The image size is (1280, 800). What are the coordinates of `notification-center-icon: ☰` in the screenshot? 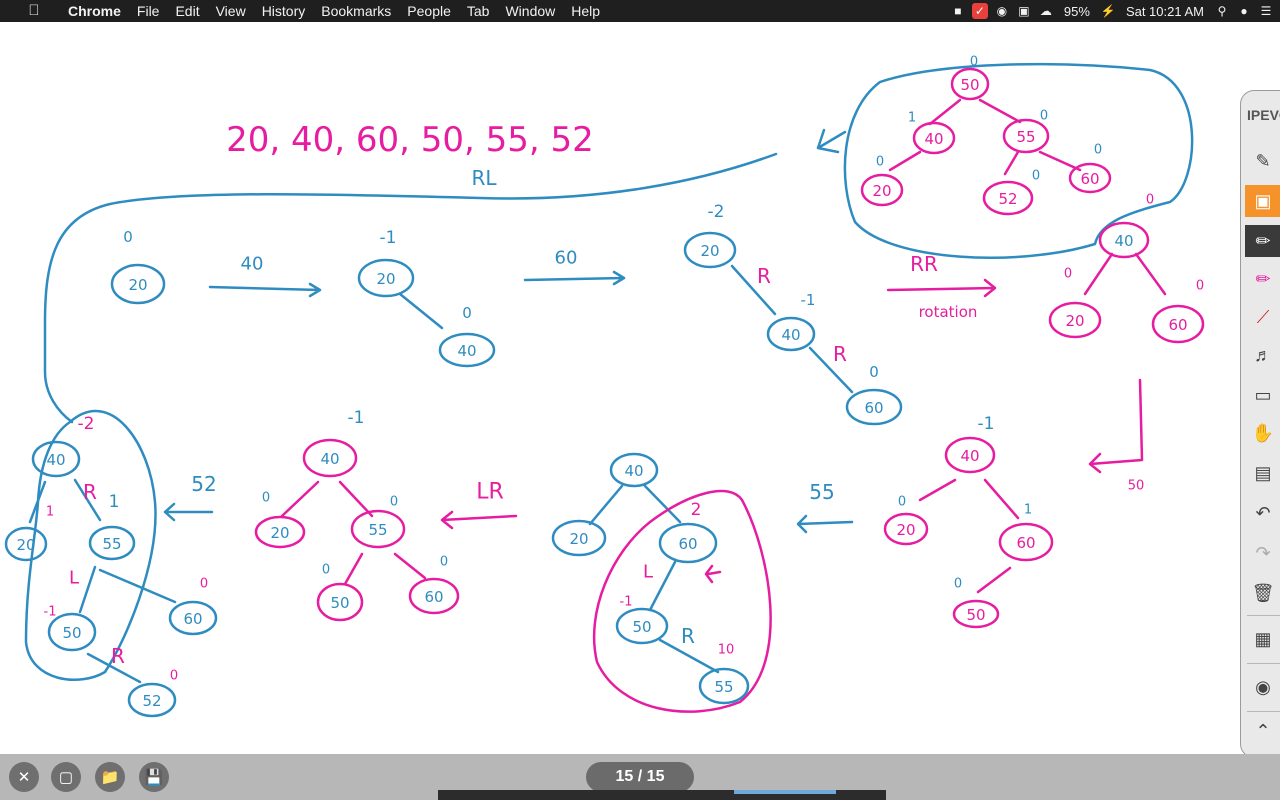 It's located at (1266, 11).